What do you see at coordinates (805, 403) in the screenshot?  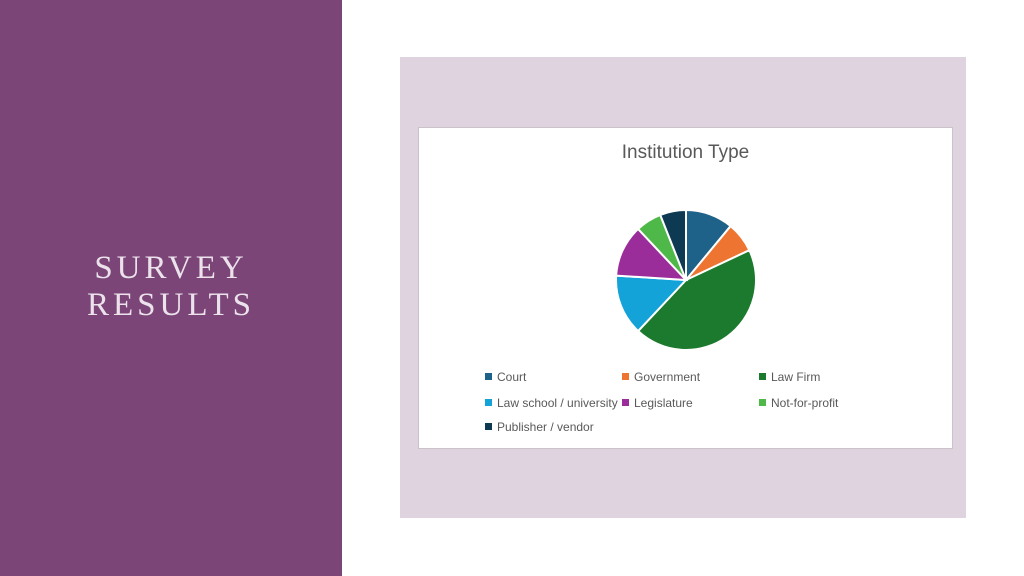 I see `legend-label: Not-for-profit` at bounding box center [805, 403].